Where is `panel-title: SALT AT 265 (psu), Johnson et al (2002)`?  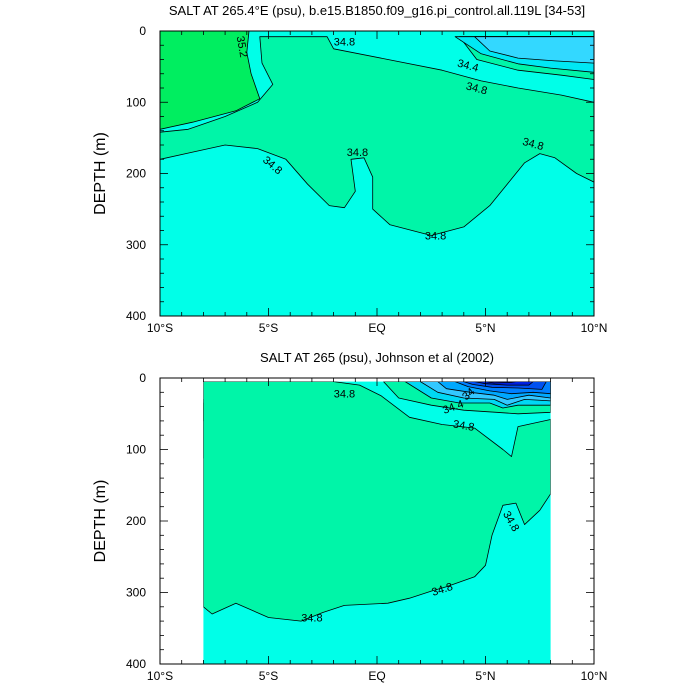 panel-title: SALT AT 265 (psu), Johnson et al (2002) is located at coordinates (377, 357).